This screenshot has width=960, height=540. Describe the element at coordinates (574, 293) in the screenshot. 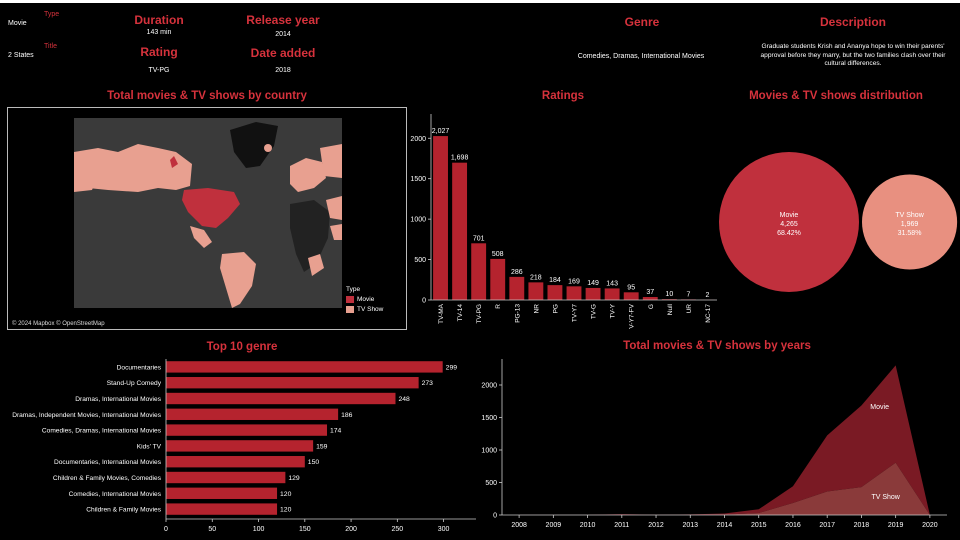

I see `bar-TV-Y7` at that location.